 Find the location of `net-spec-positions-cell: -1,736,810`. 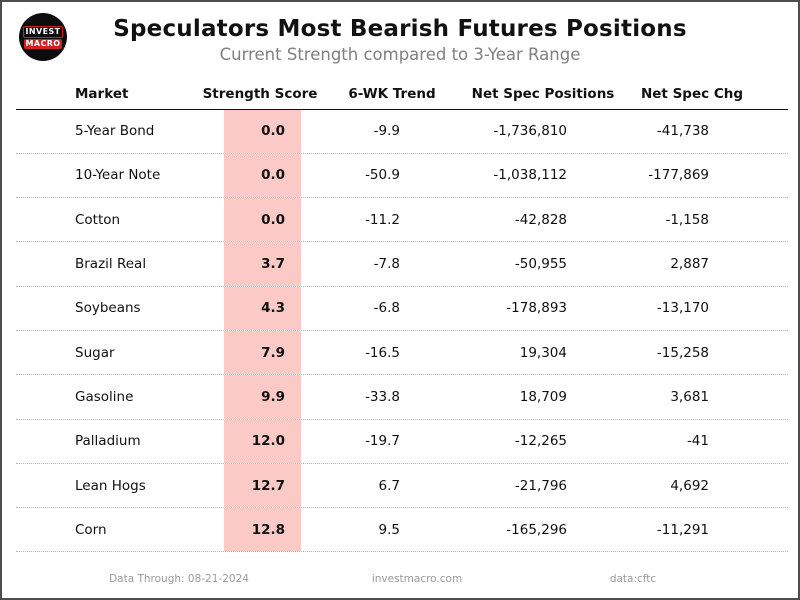

net-spec-positions-cell: -1,736,810 is located at coordinates (530, 131).